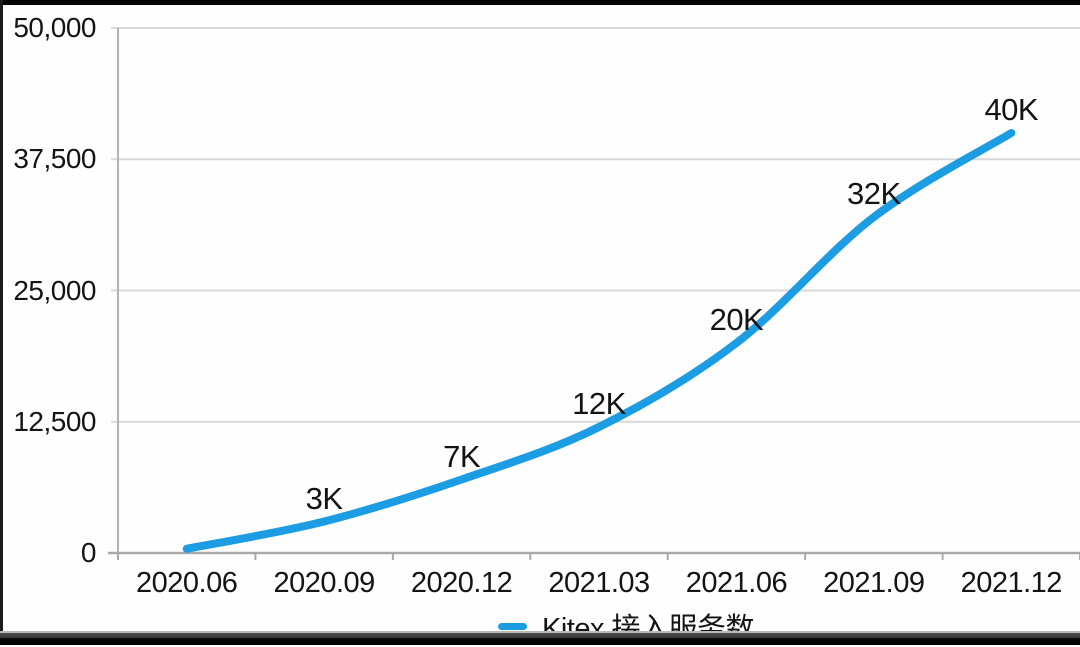  What do you see at coordinates (54, 27) in the screenshot?
I see `y-tick-label: 50,000` at bounding box center [54, 27].